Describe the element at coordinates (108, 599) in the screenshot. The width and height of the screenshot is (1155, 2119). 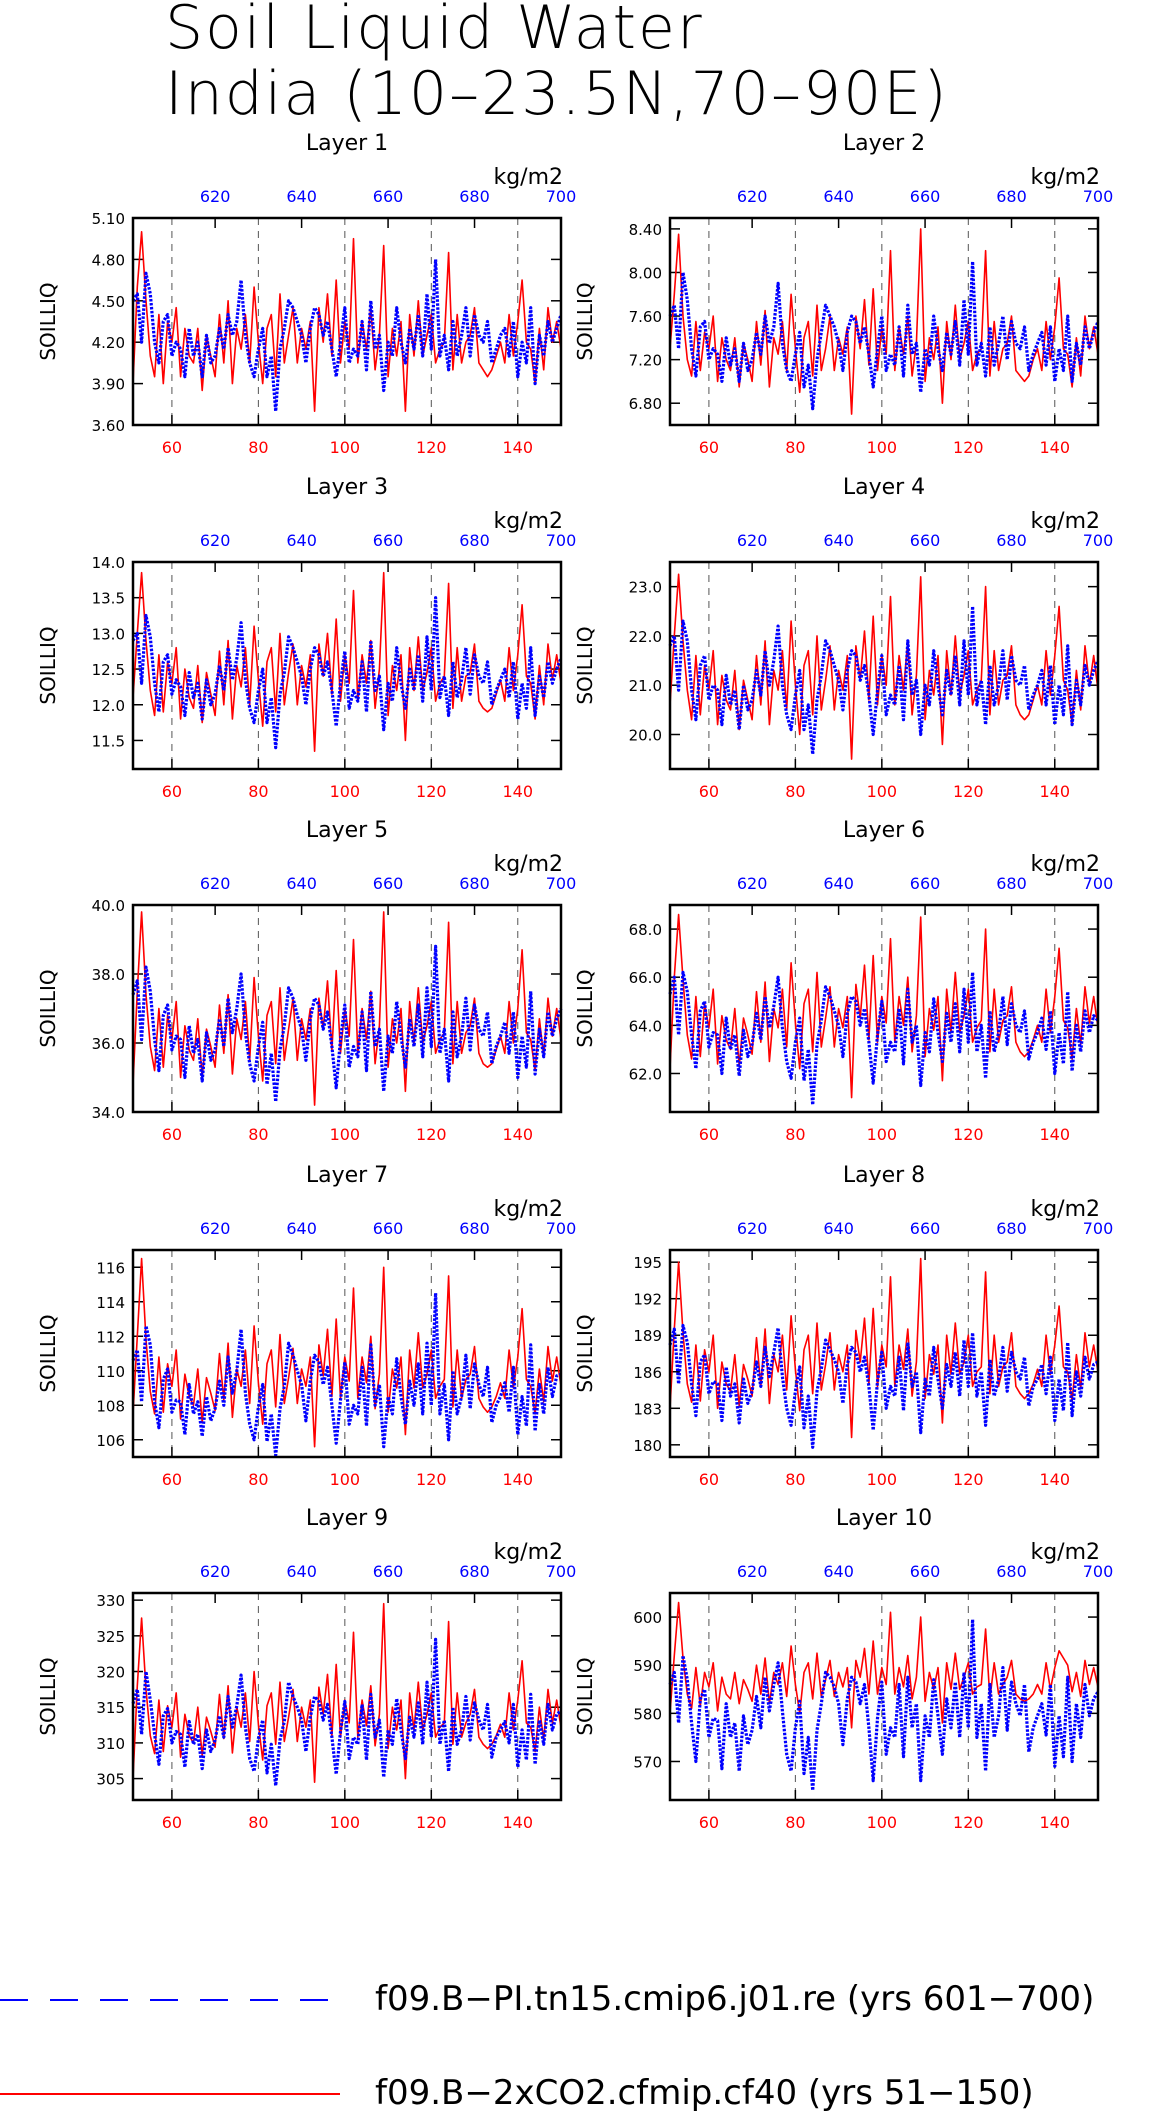
I see `y-tick-label: 13.5` at that location.